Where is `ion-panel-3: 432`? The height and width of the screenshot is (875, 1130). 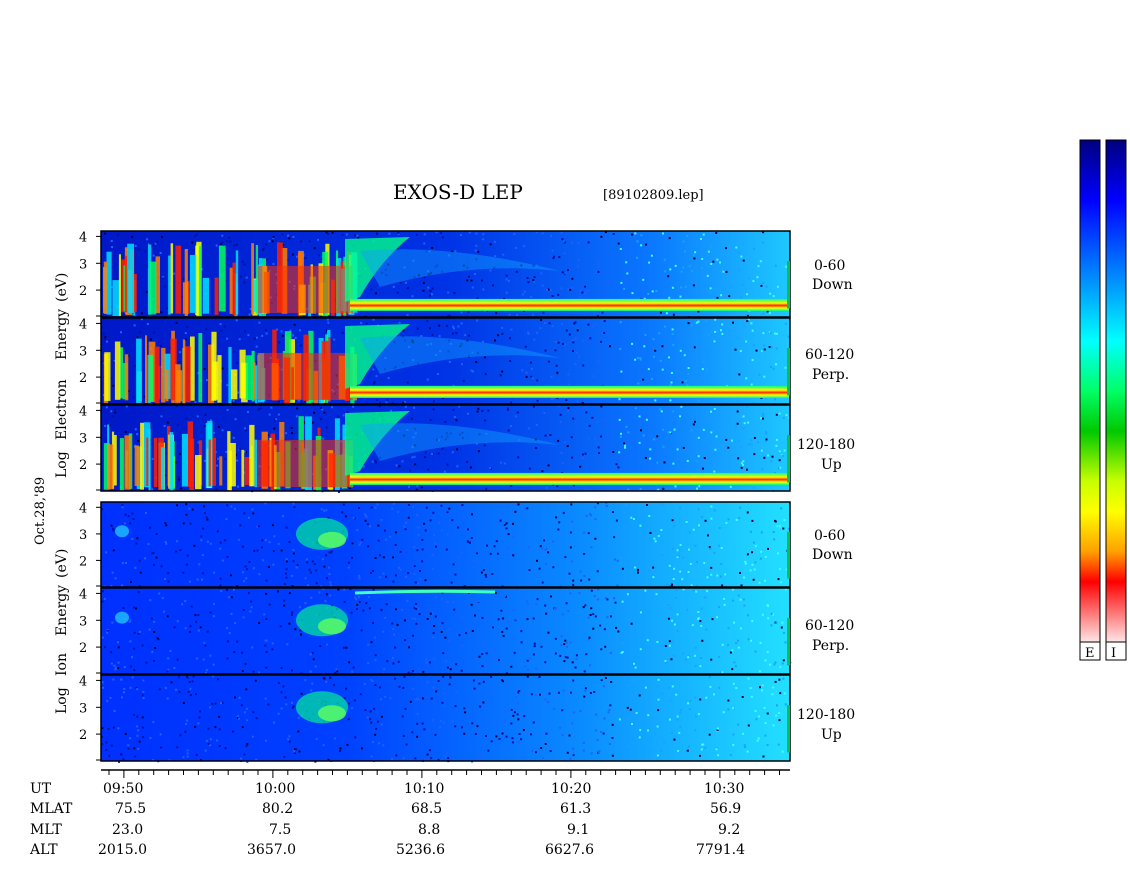 ion-panel-3: 432 is located at coordinates (435, 718).